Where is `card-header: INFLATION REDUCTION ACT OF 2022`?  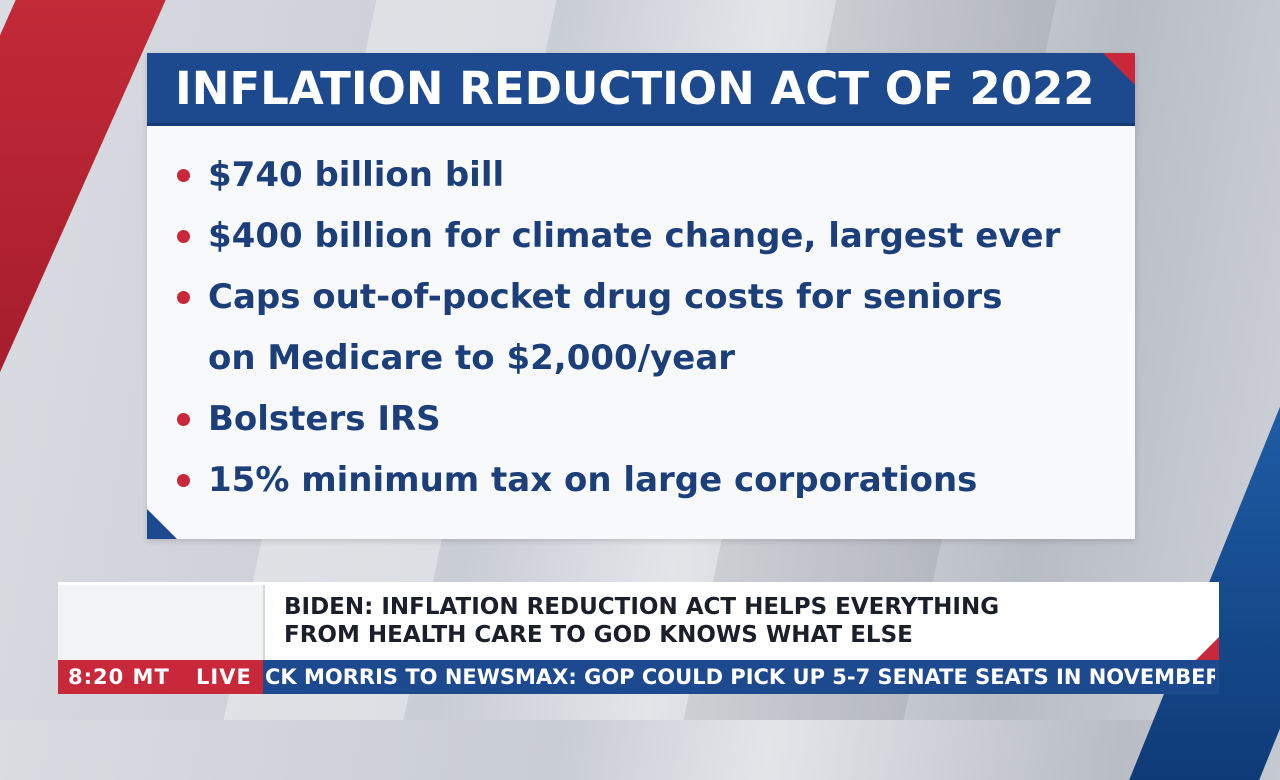
card-header: INFLATION REDUCTION ACT OF 2022 is located at coordinates (641, 89).